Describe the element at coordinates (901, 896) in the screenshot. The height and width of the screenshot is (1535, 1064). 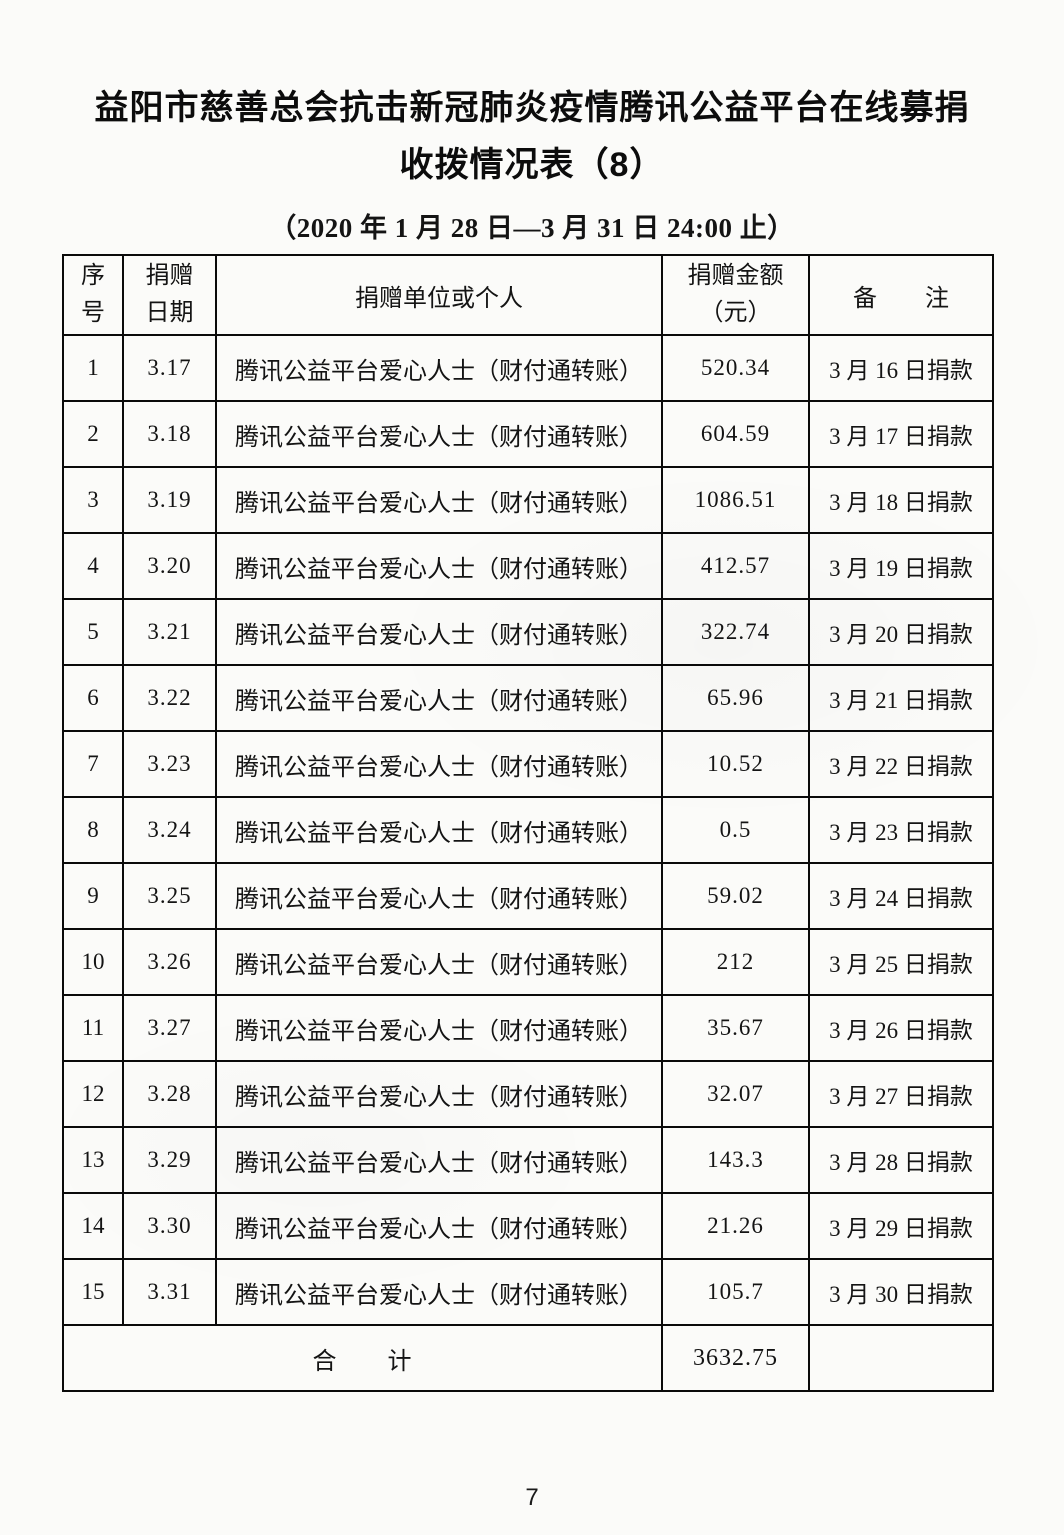
I see `cell-remark: 3 月 24 日捐款` at that location.